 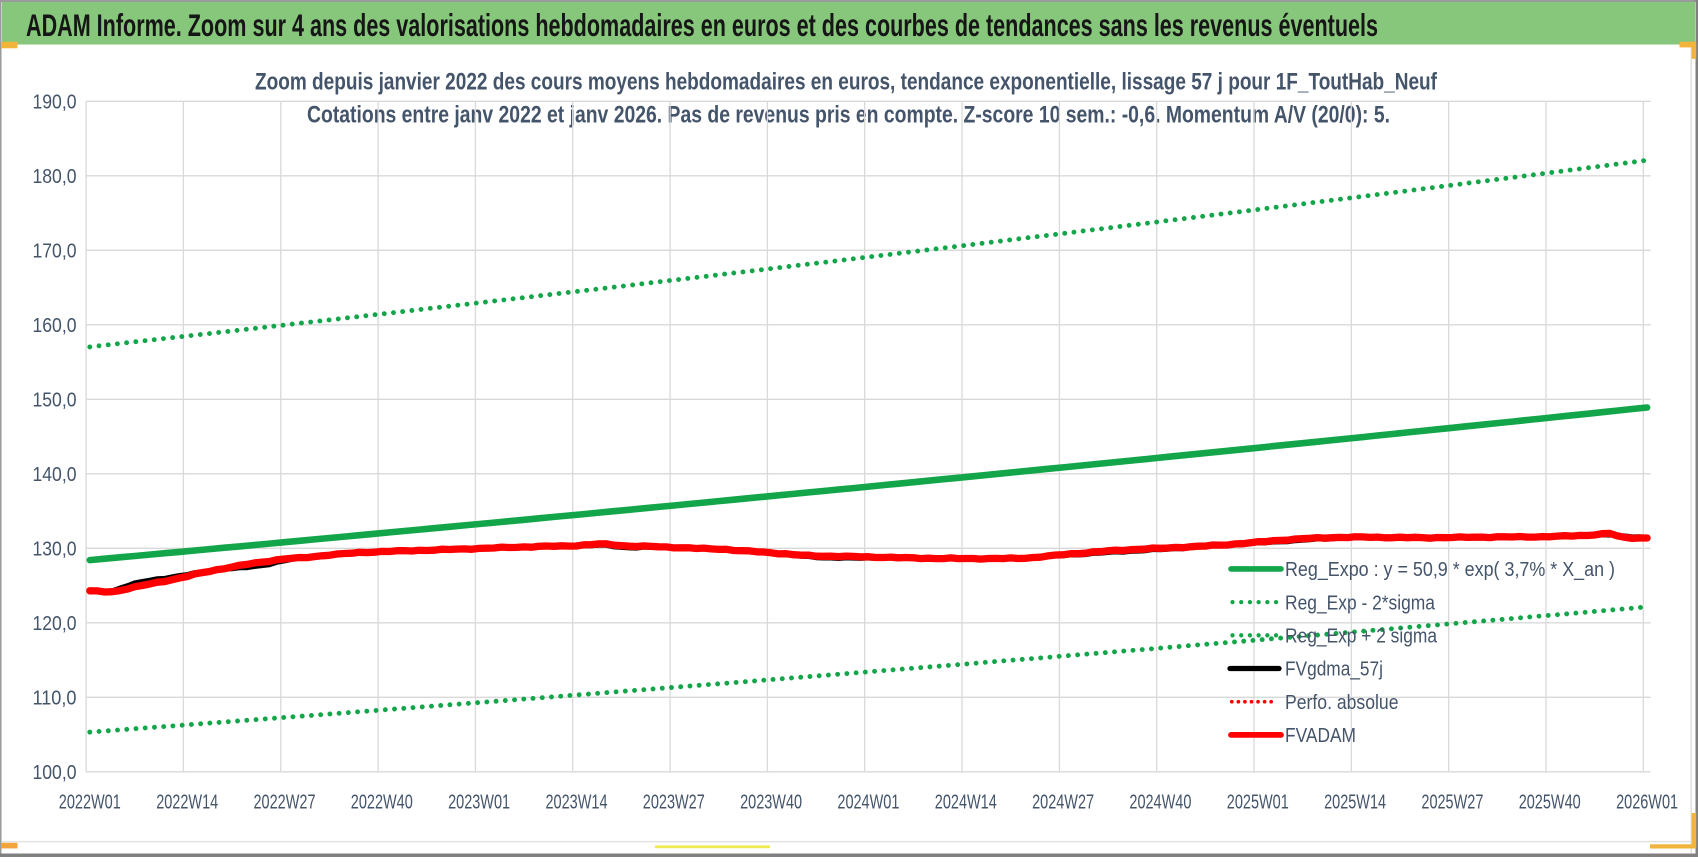 I want to click on svg-text: 160,0, so click(x=55, y=326).